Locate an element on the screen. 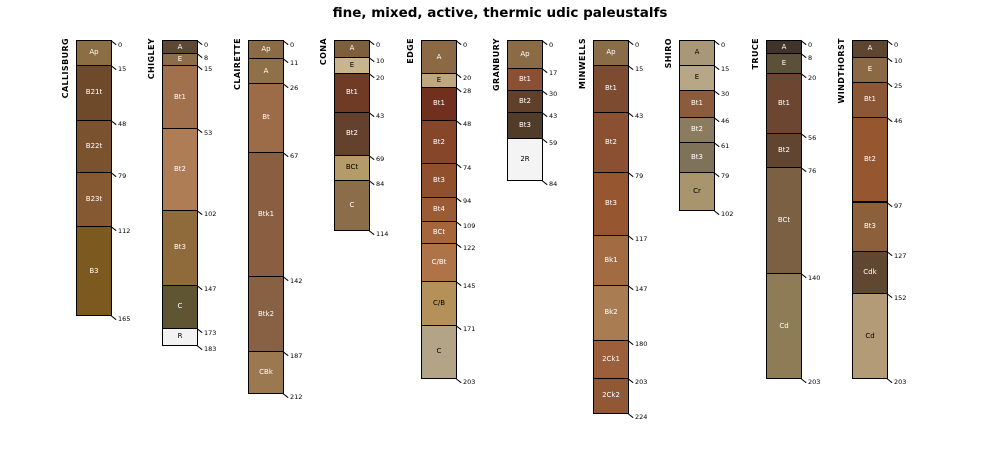 This screenshot has height=450, width=1000. horizon-chigley-a: A is located at coordinates (180, 47).